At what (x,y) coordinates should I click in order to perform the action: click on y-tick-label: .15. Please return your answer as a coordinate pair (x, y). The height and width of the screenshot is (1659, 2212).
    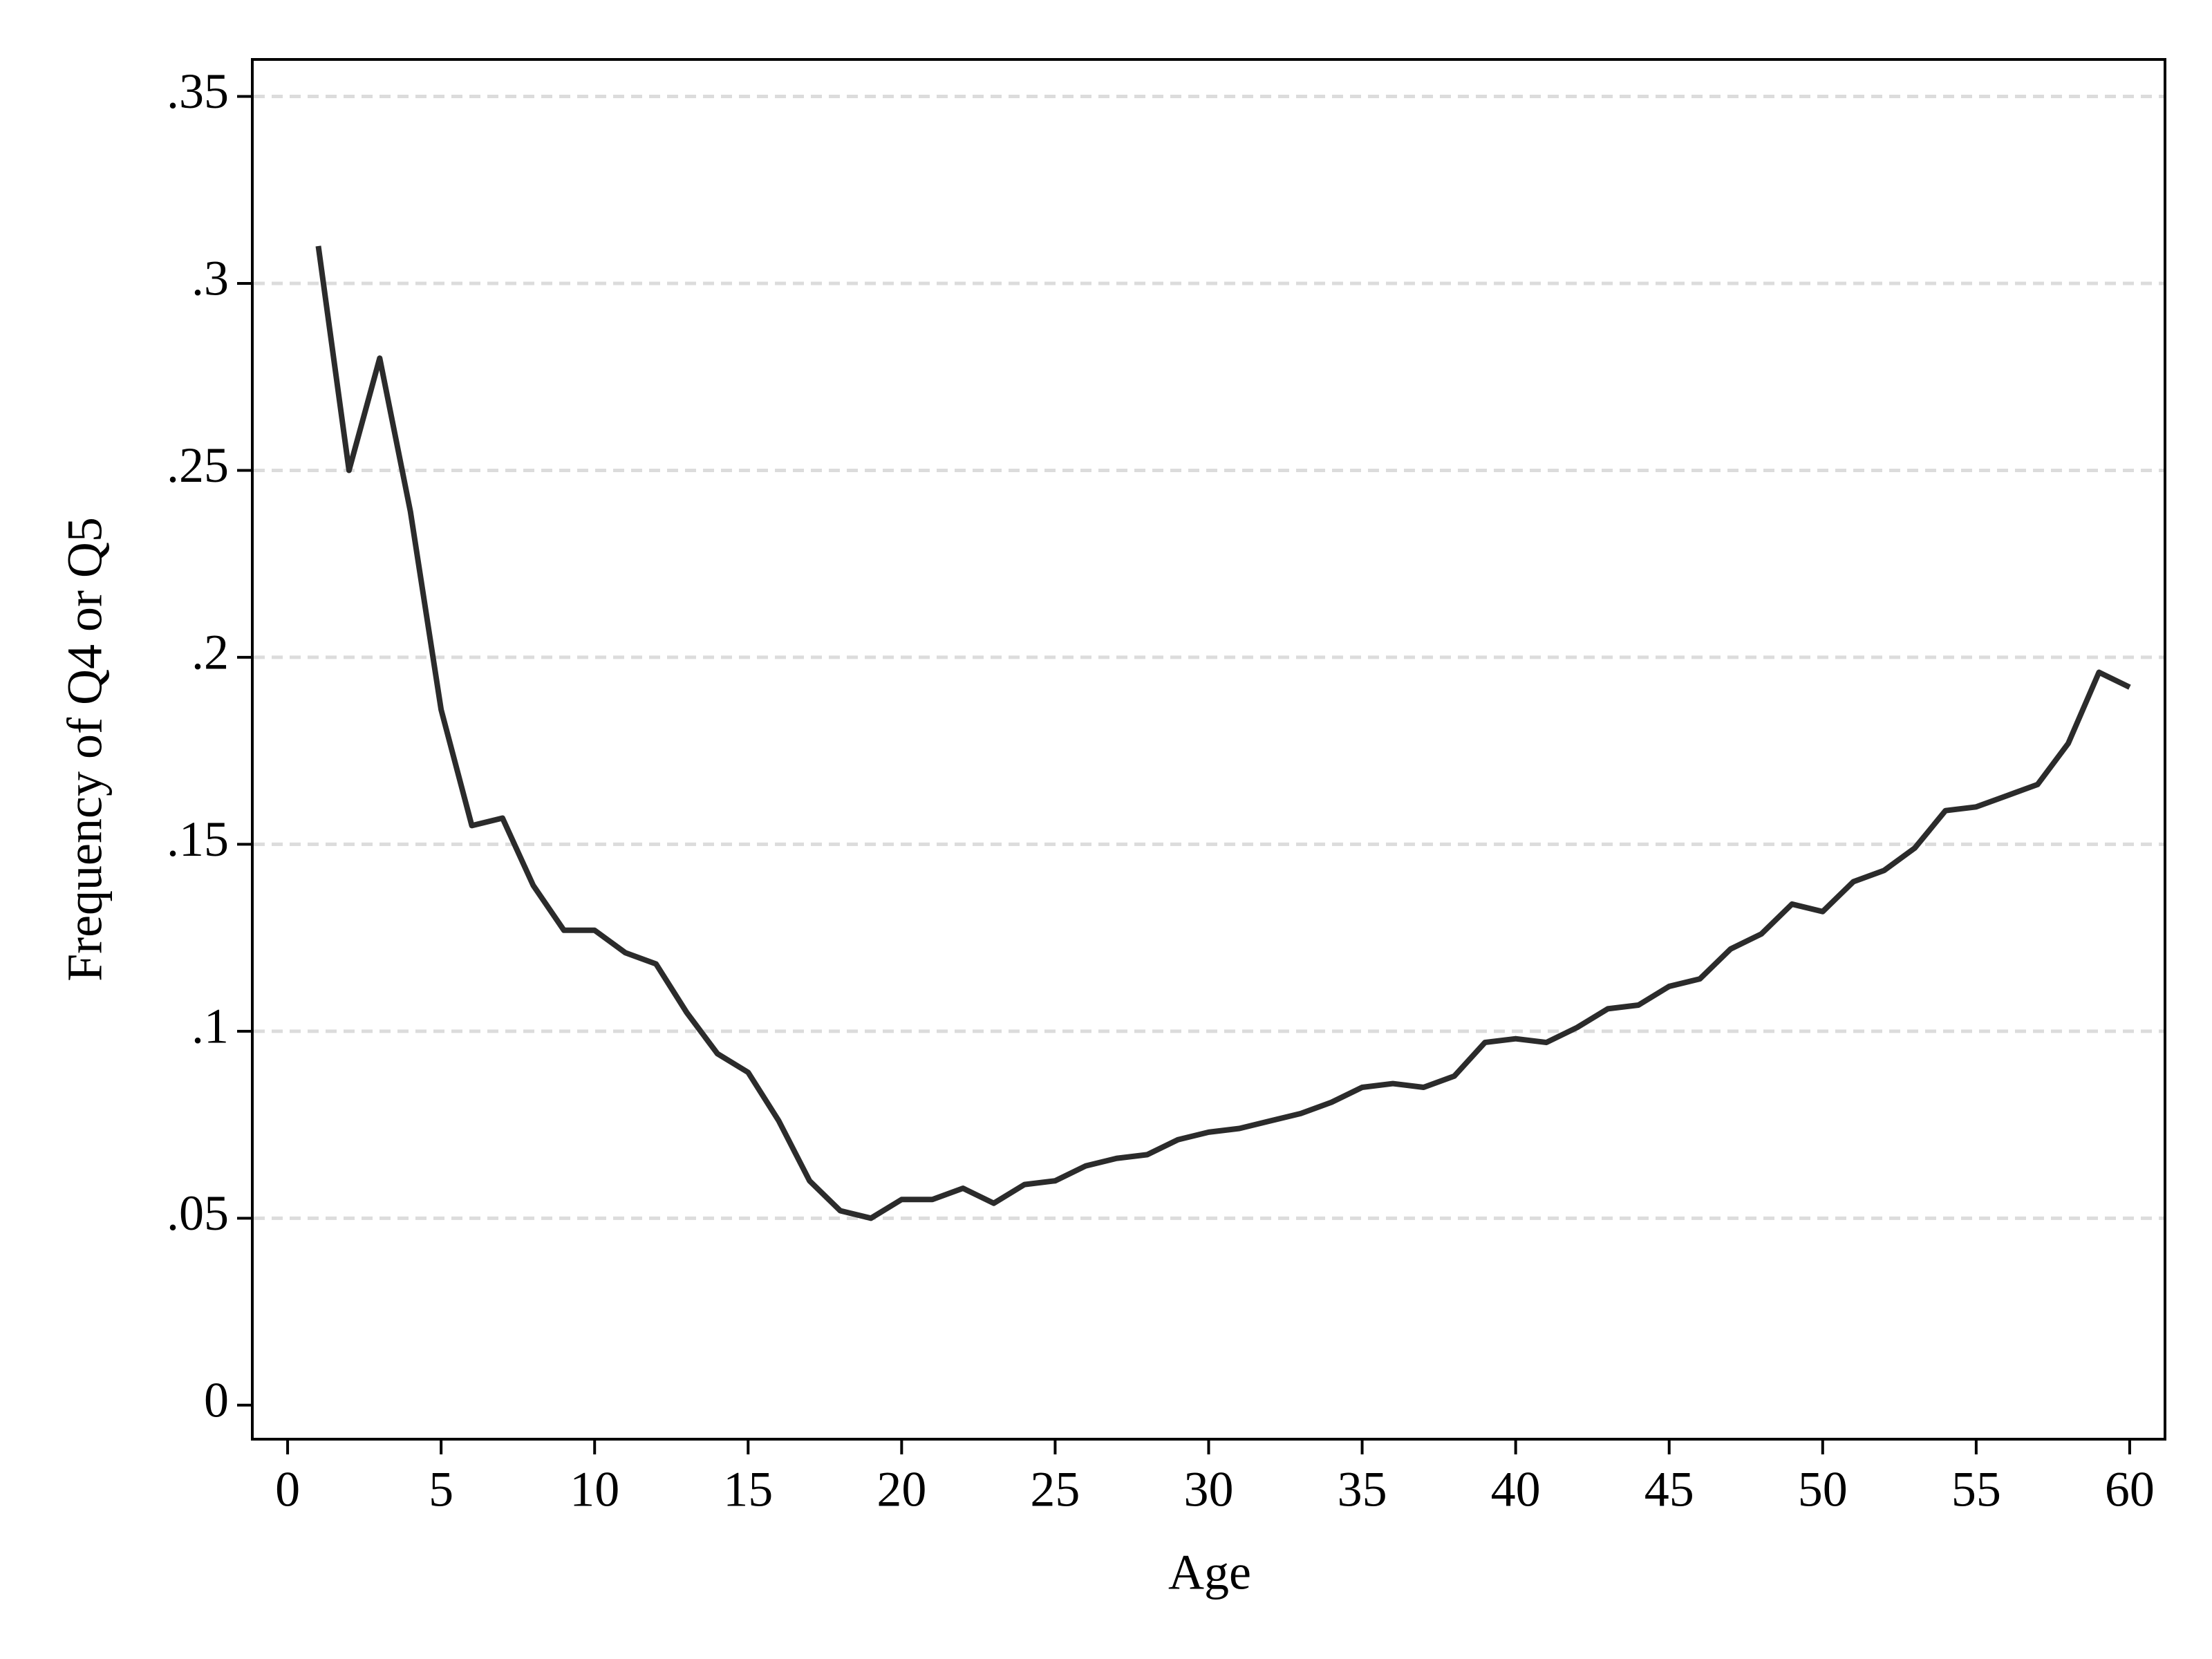
    Looking at the image, I should click on (198, 840).